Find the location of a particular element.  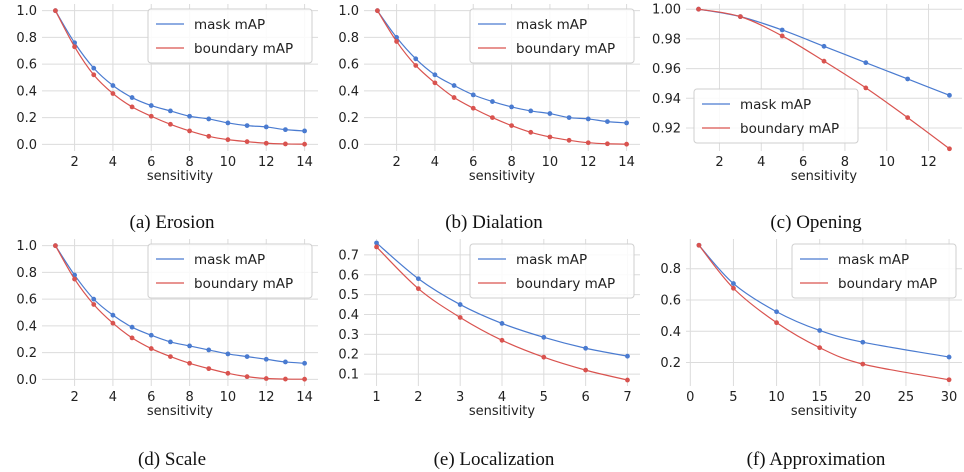

x-tick-label: 12 is located at coordinates (588, 162).